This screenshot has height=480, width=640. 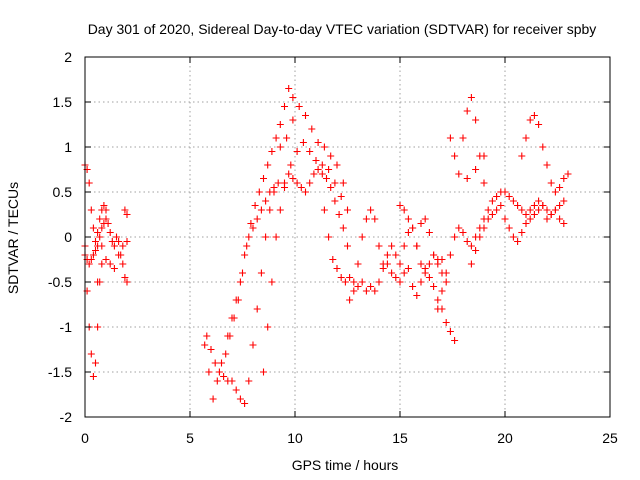 I want to click on x-tick-label: 10, so click(x=295, y=438).